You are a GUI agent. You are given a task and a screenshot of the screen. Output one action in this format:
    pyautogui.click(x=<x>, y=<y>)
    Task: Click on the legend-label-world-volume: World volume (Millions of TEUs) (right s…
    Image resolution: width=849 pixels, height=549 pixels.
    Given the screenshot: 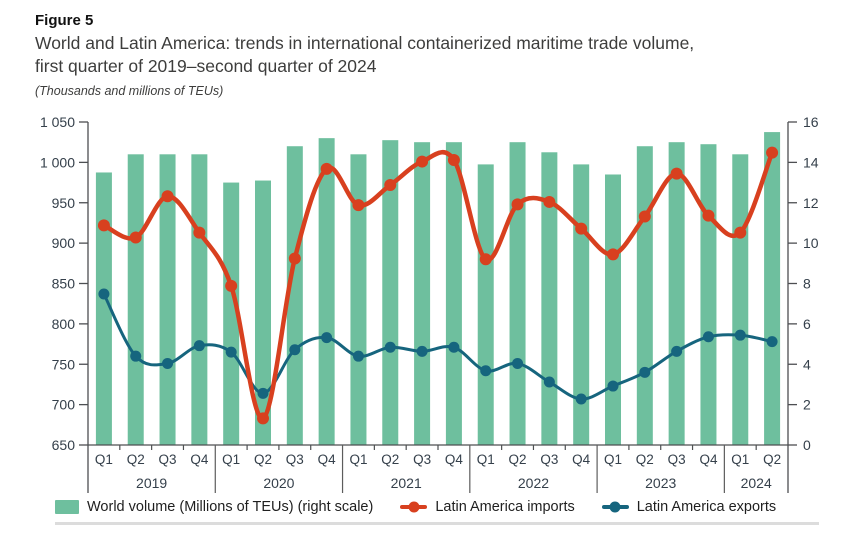 What is the action you would take?
    pyautogui.click(x=230, y=507)
    